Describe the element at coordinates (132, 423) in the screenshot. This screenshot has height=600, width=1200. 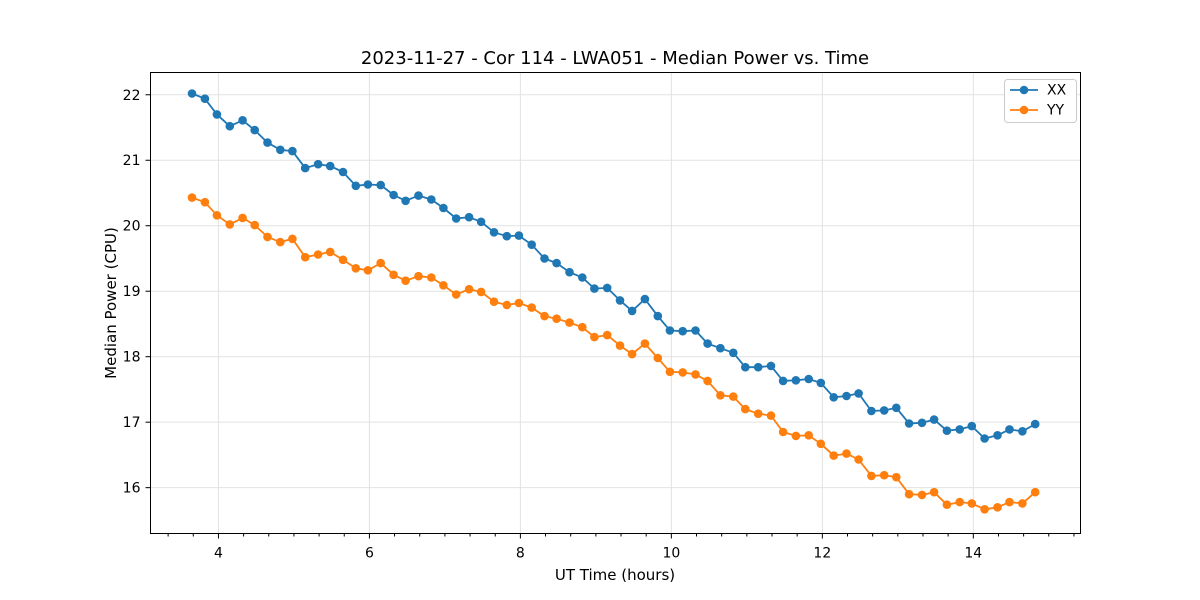
I see `y-tick-label: 17` at that location.